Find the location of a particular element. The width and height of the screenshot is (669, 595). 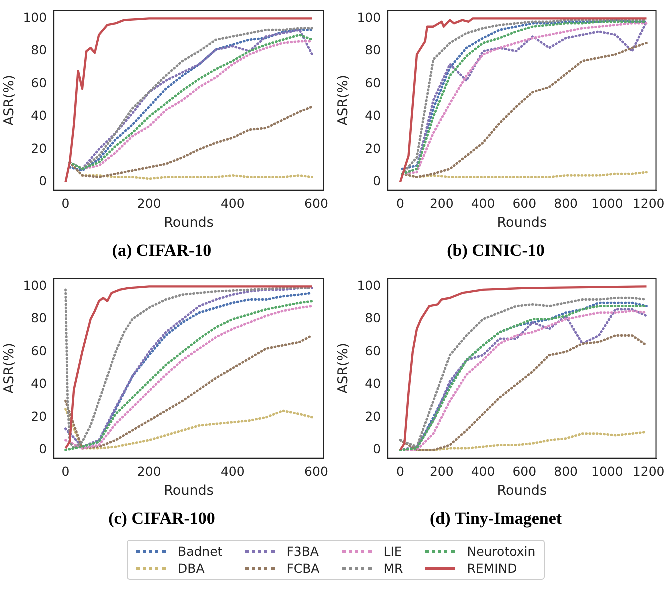

legend-label: MR is located at coordinates (394, 568).